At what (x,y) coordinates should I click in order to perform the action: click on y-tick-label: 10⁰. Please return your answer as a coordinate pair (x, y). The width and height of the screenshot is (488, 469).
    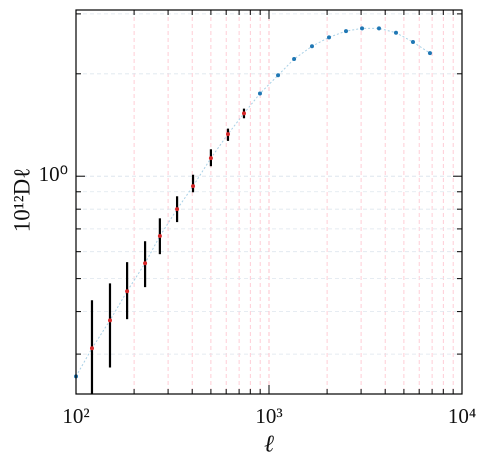
    Looking at the image, I should click on (53, 174).